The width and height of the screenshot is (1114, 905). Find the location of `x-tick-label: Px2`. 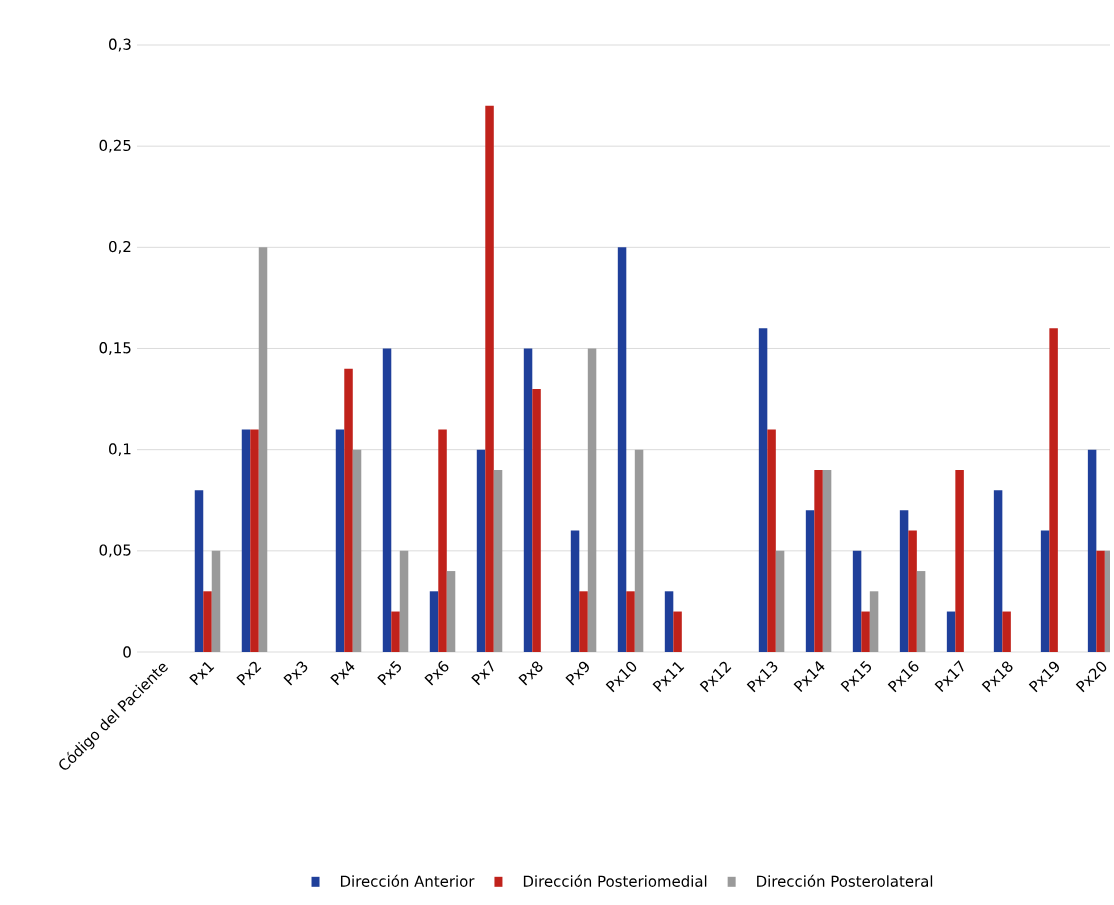

x-tick-label: Px2 is located at coordinates (249, 673).